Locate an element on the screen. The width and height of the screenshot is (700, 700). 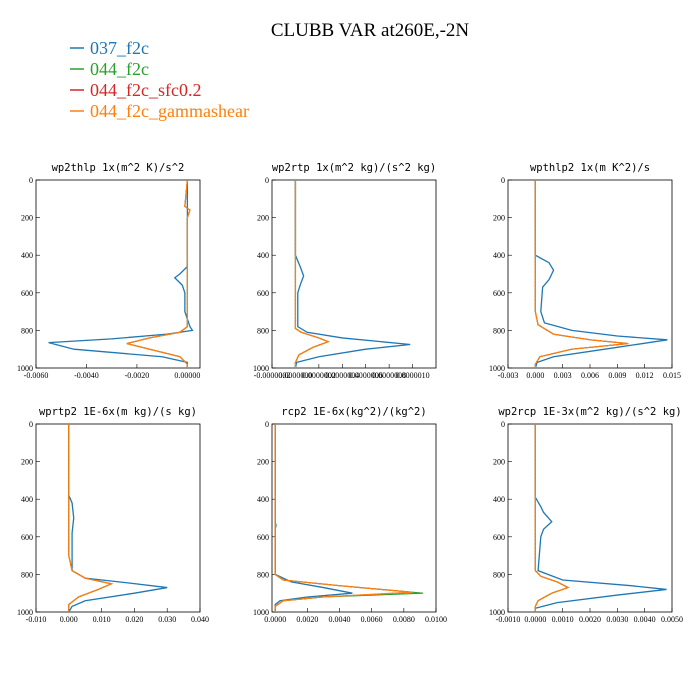
x-tick-label: 0.010 is located at coordinates (102, 619).